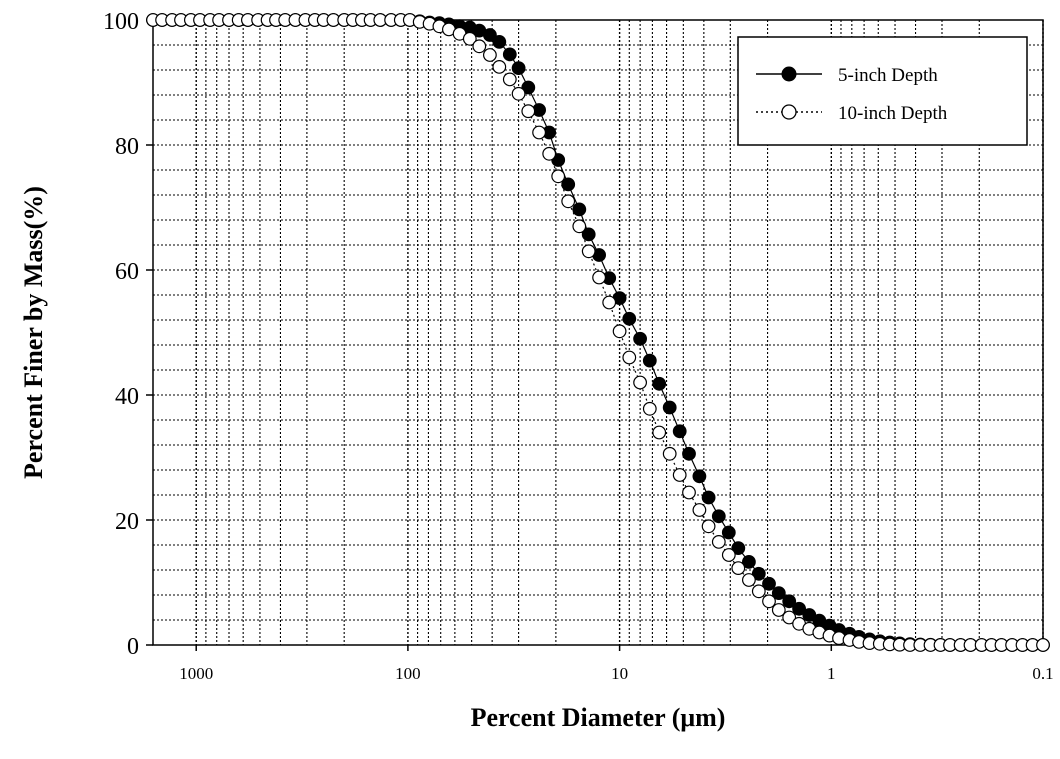  I want to click on x-tick-label: 10, so click(619, 673).